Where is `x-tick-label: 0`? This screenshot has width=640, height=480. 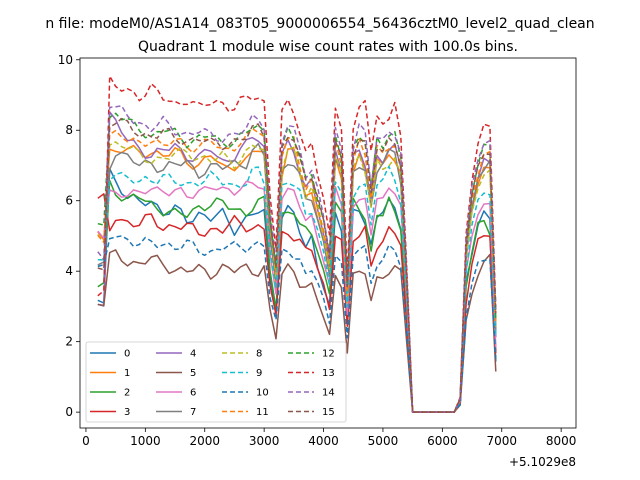 x-tick-label: 0 is located at coordinates (86, 441).